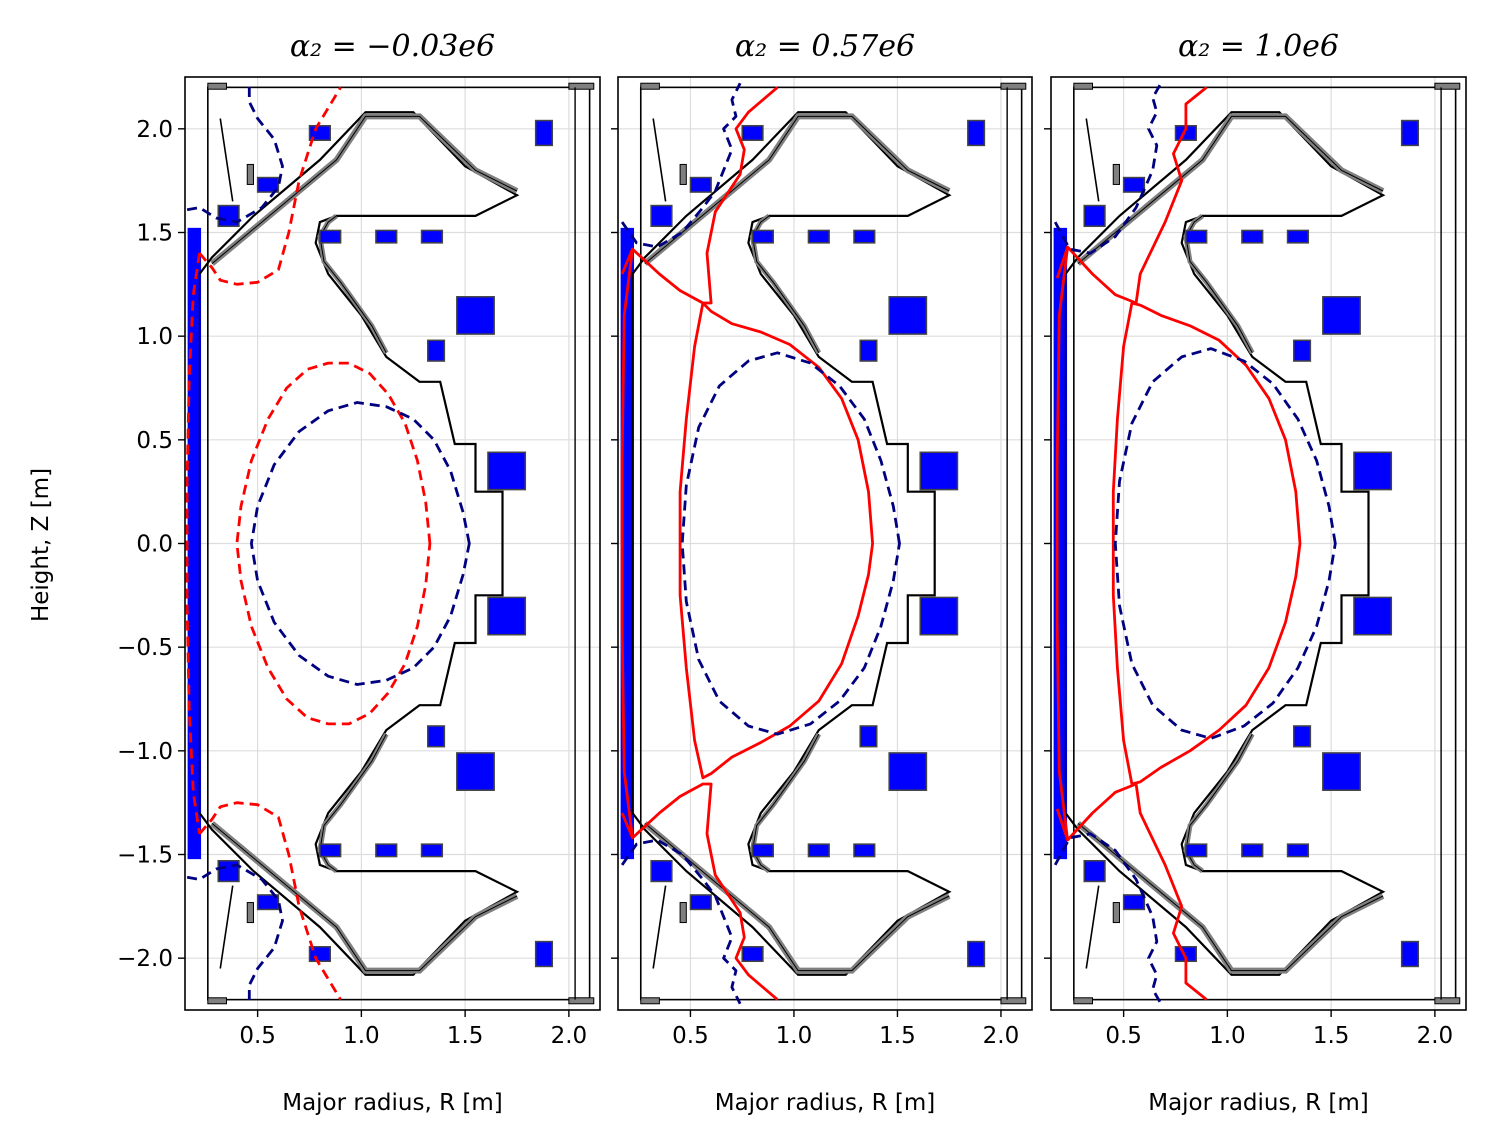 The image size is (1489, 1144). Describe the element at coordinates (364, 189) in the screenshot. I see `divertor-plate-upper-edge` at that location.